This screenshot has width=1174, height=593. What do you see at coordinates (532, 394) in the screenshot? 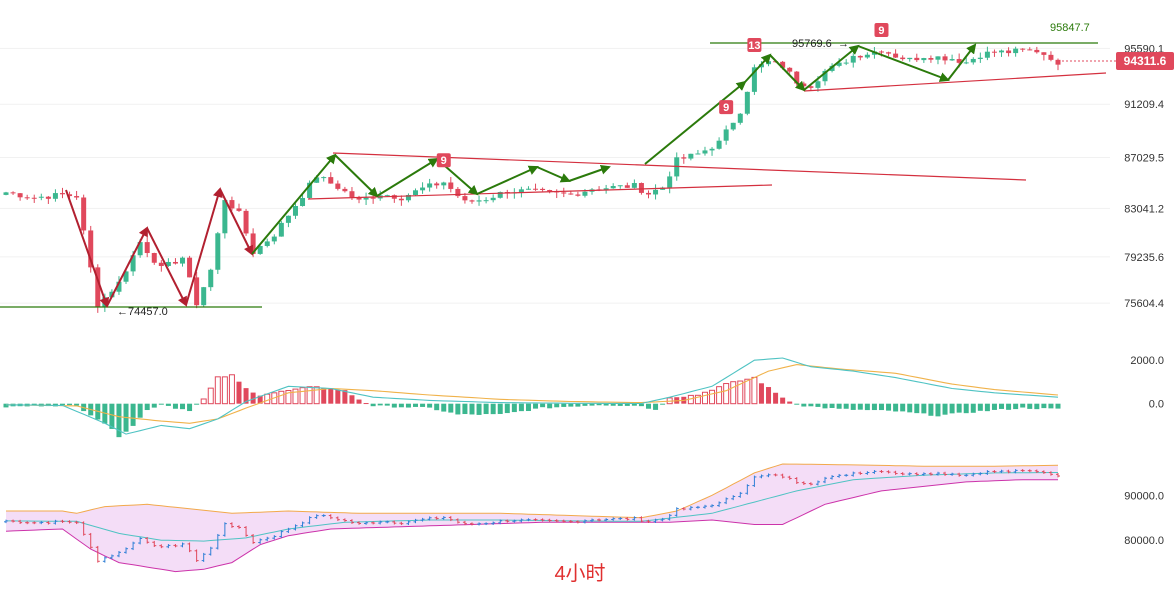
I see `macd-dea-line` at bounding box center [532, 394].